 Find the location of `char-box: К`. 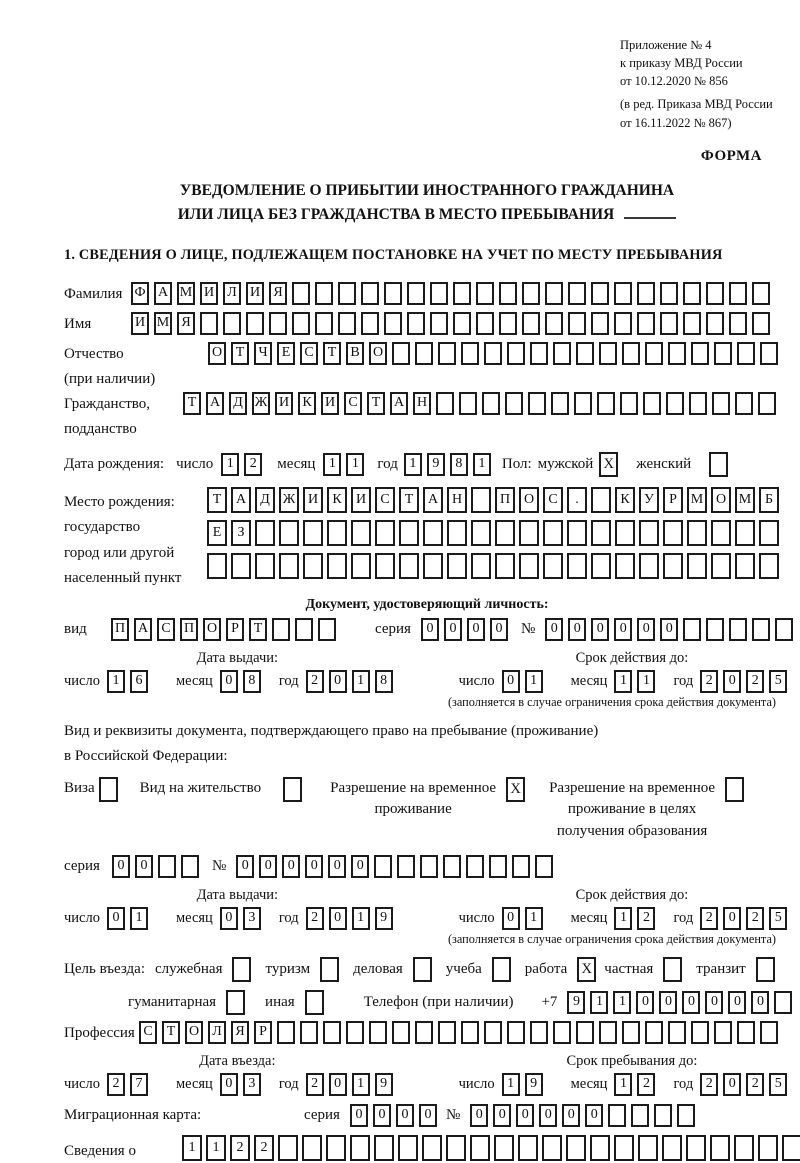

char-box: К is located at coordinates (307, 403).